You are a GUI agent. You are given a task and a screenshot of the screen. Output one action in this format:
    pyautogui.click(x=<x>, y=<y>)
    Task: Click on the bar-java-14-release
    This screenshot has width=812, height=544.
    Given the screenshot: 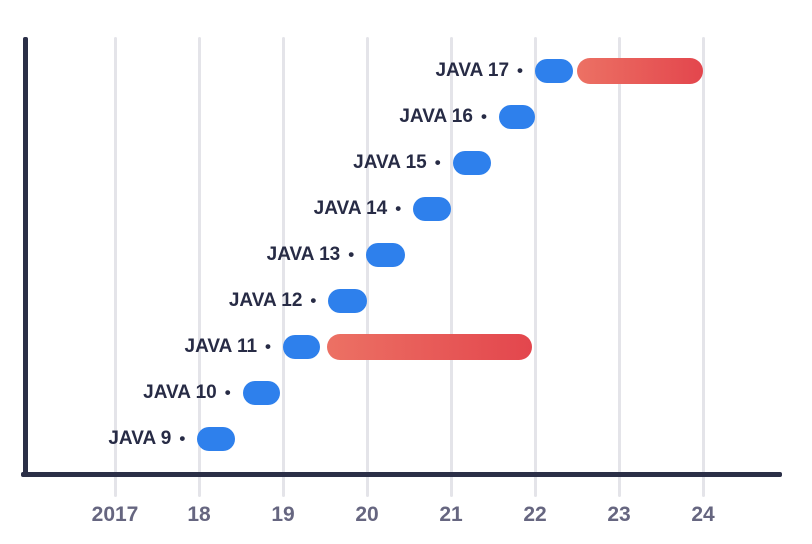 What is the action you would take?
    pyautogui.click(x=432, y=209)
    